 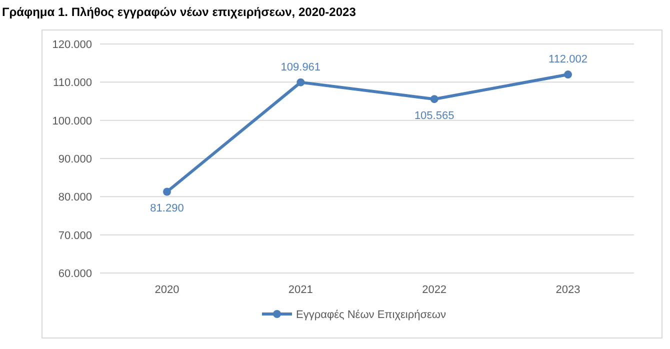 What do you see at coordinates (300, 290) in the screenshot?
I see `x-tick-label: 2021` at bounding box center [300, 290].